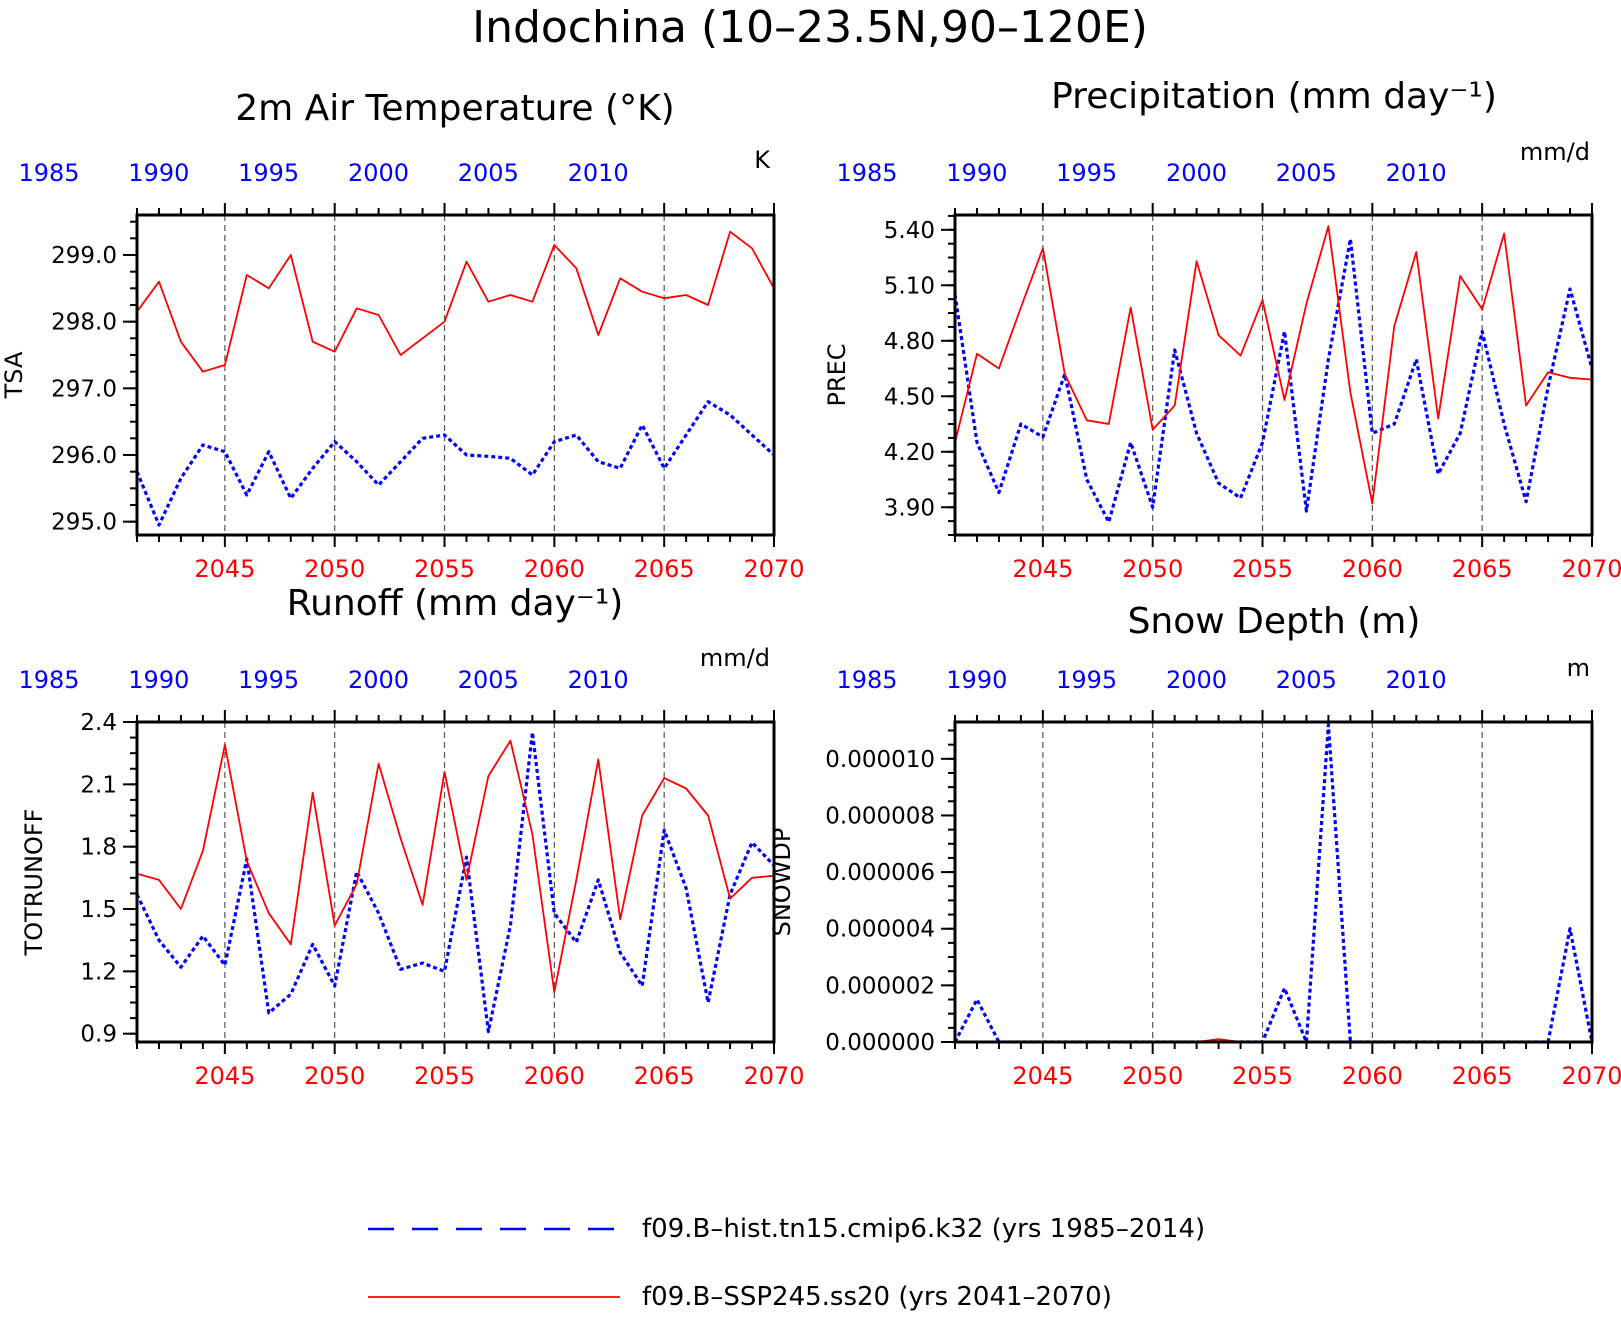  What do you see at coordinates (98, 785) in the screenshot?
I see `y-tick-label: 2.1` at bounding box center [98, 785].